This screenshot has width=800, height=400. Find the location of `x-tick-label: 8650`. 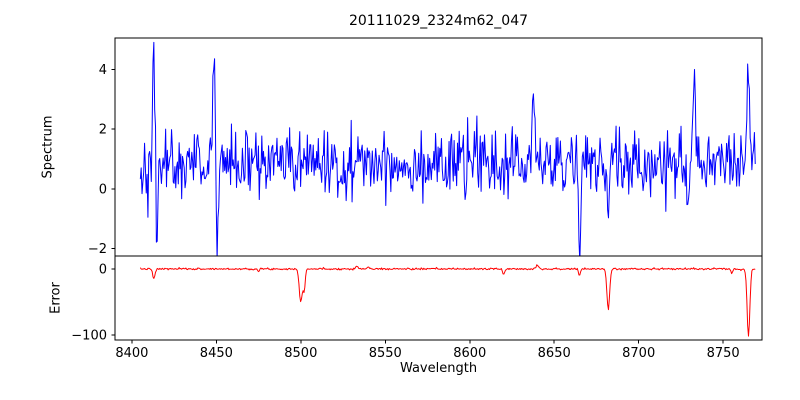

x-tick-label: 8650 is located at coordinates (554, 353).